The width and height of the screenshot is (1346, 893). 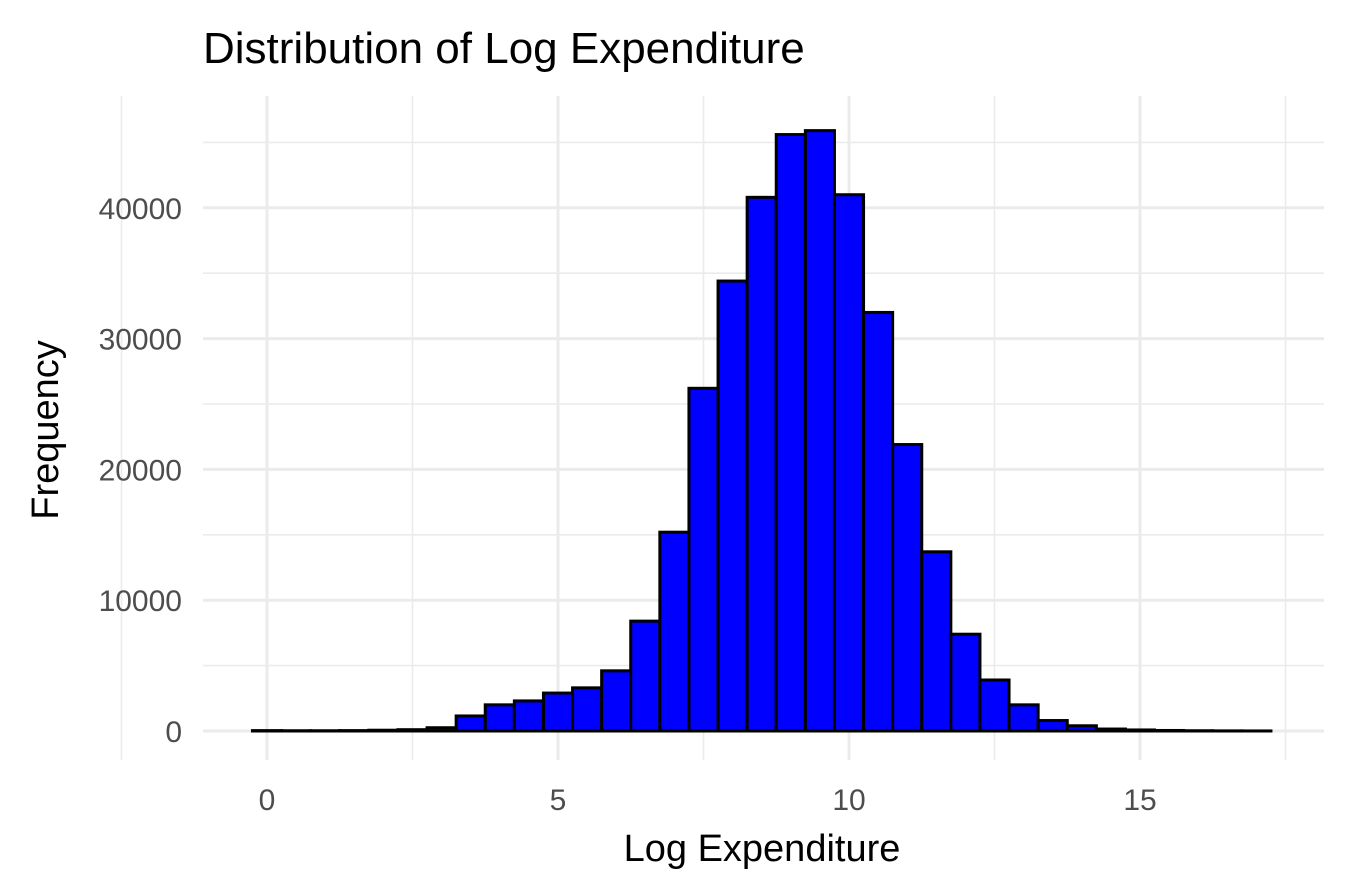 What do you see at coordinates (504, 48) in the screenshot?
I see `chart-title: Distribution of Log Expenditure` at bounding box center [504, 48].